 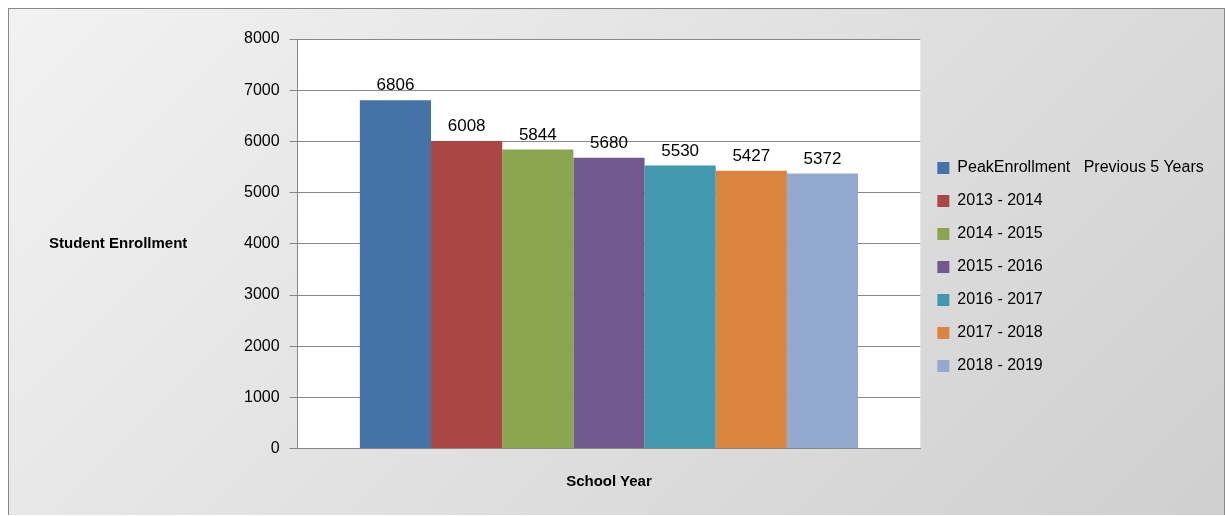 What do you see at coordinates (466, 126) in the screenshot?
I see `data-label: 6008` at bounding box center [466, 126].